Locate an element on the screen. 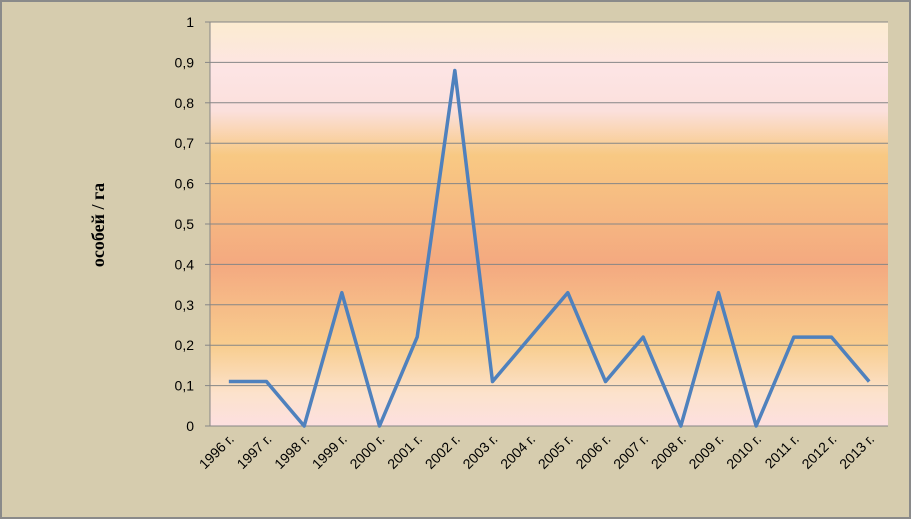 The height and width of the screenshot is (519, 911). y-tick-label: 0,7 is located at coordinates (185, 143).